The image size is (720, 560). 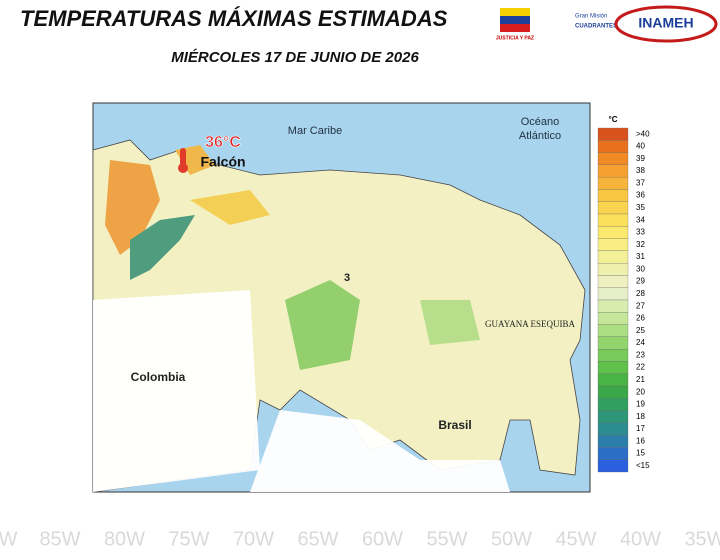 I want to click on longitude-label: 75W, so click(x=188, y=539).